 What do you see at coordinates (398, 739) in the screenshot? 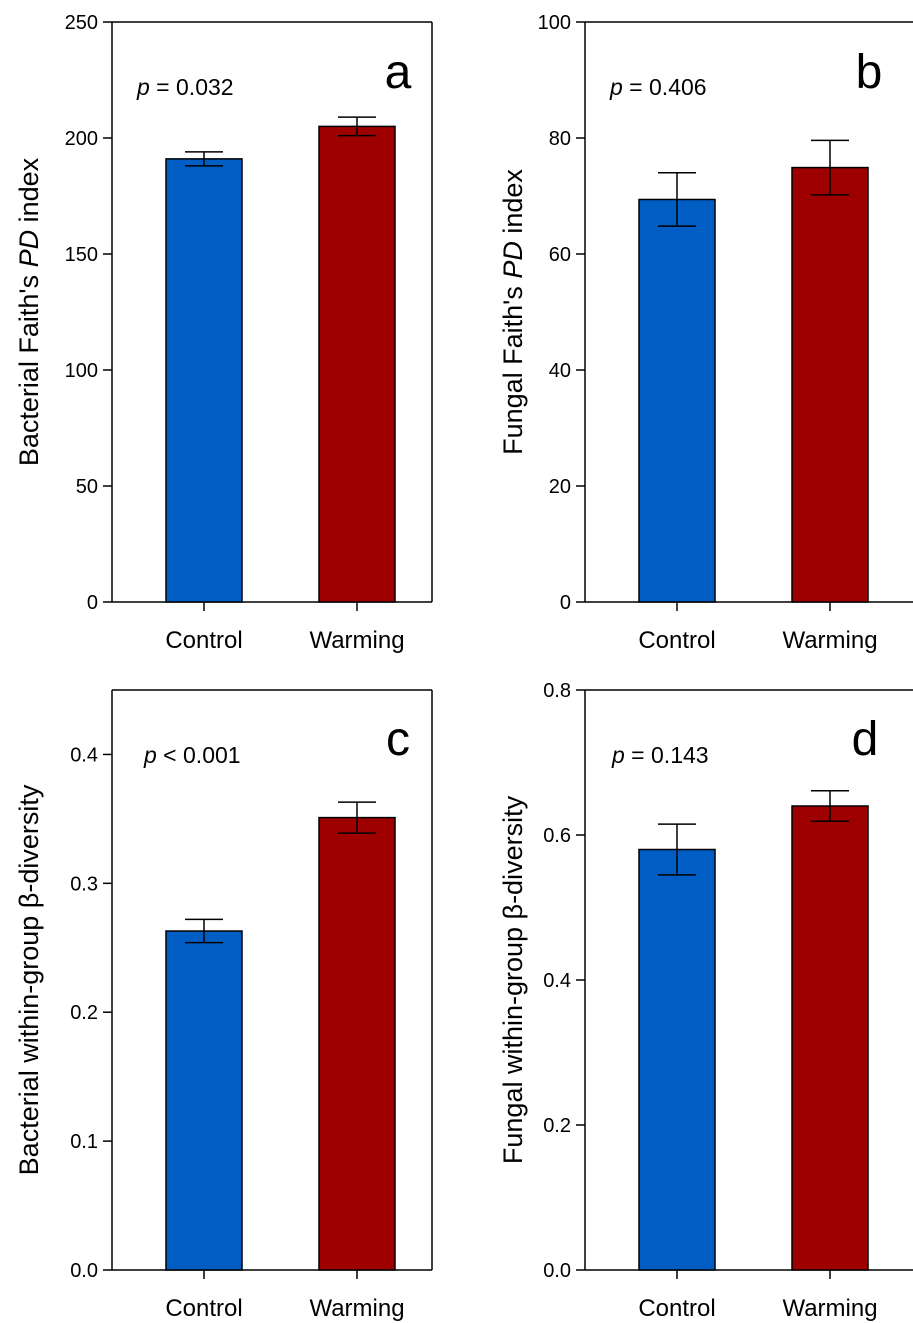
I see `panel-letter: c` at bounding box center [398, 739].